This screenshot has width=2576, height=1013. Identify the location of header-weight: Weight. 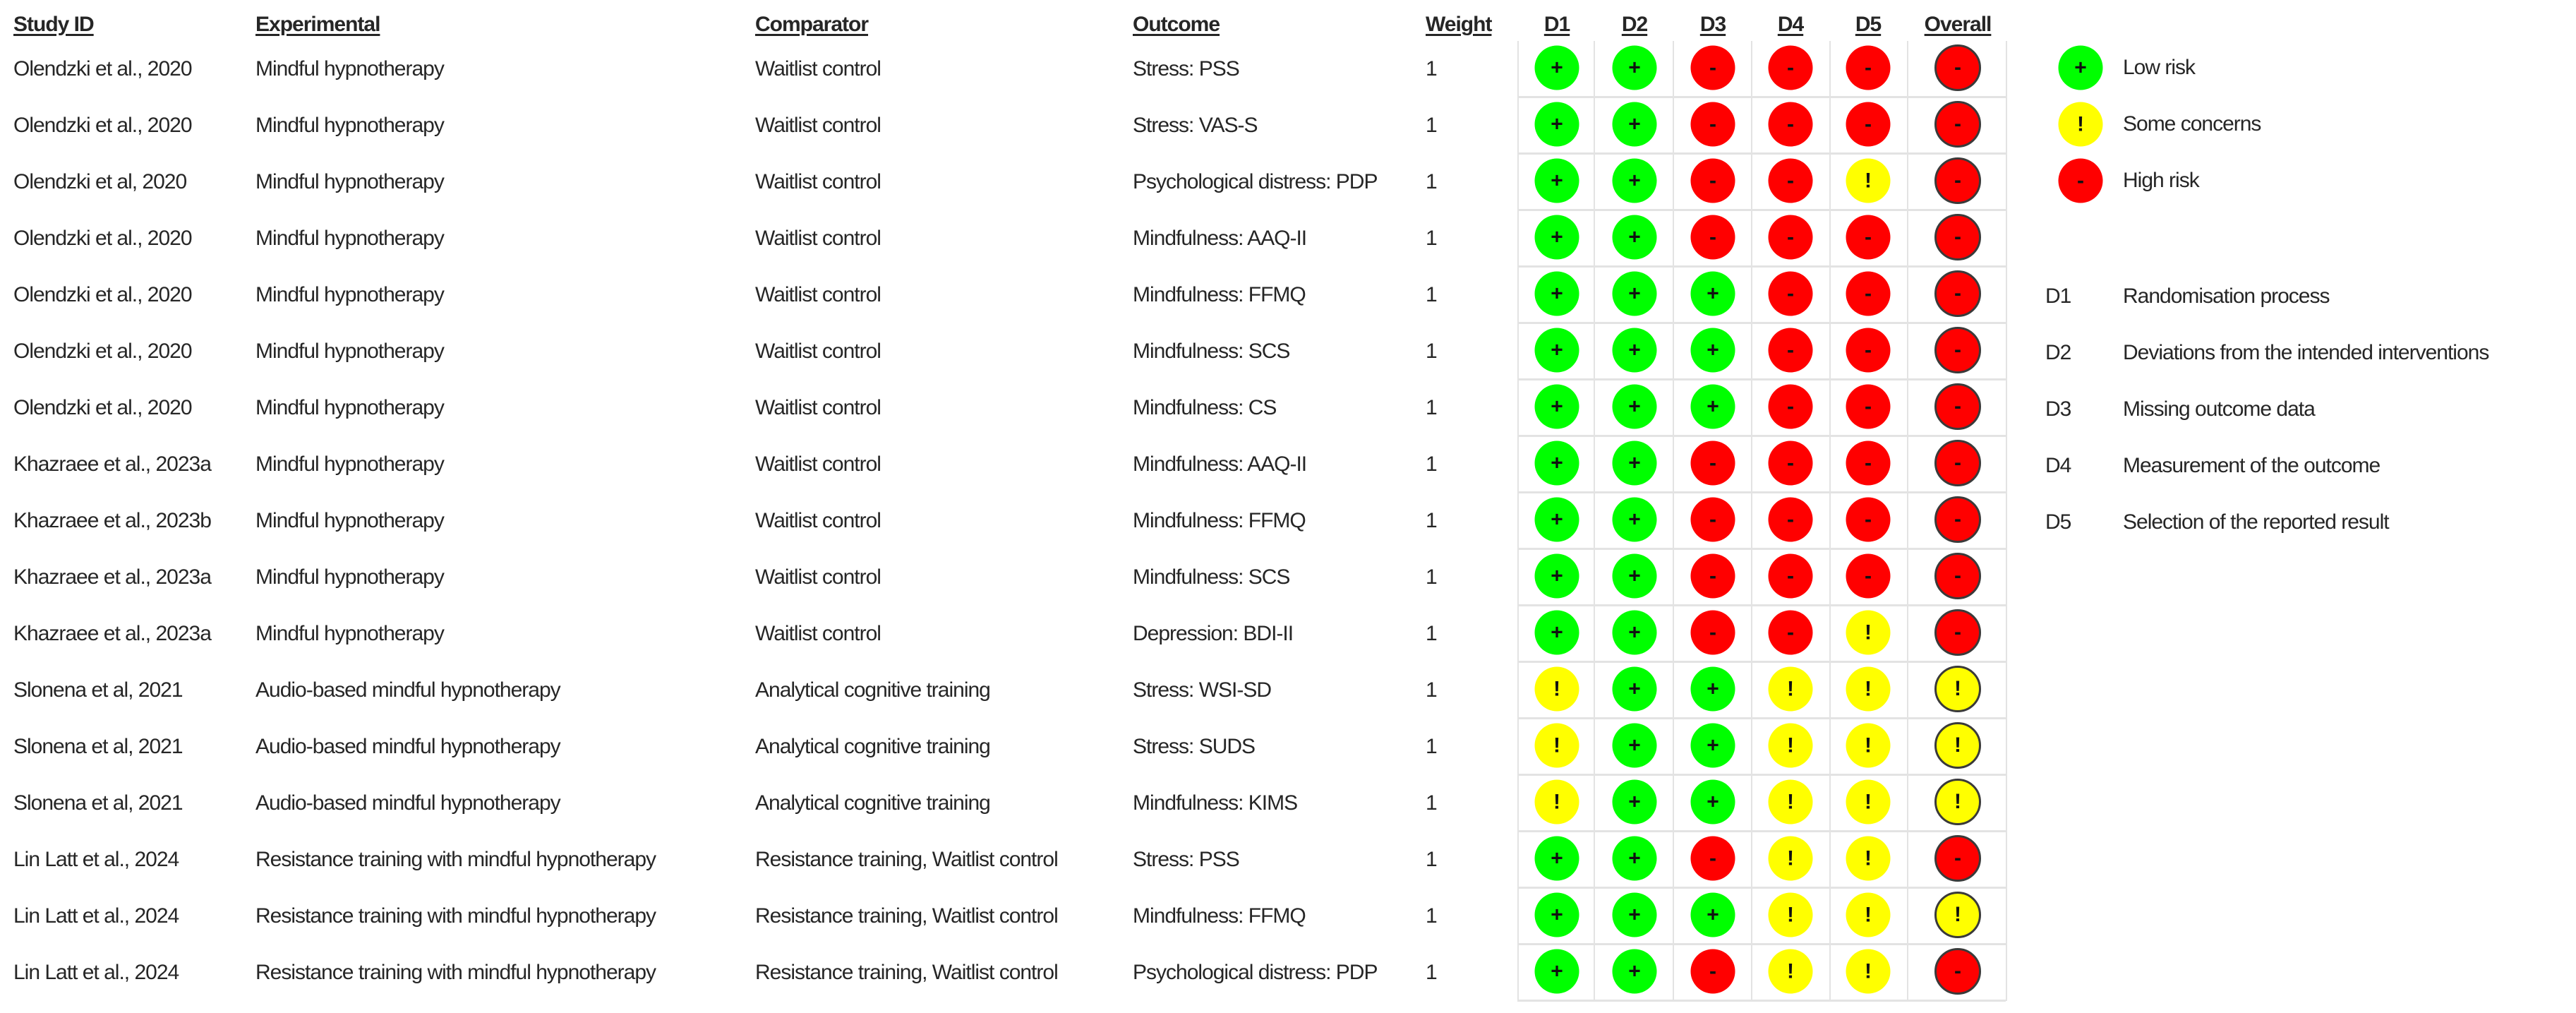
(1459, 24).